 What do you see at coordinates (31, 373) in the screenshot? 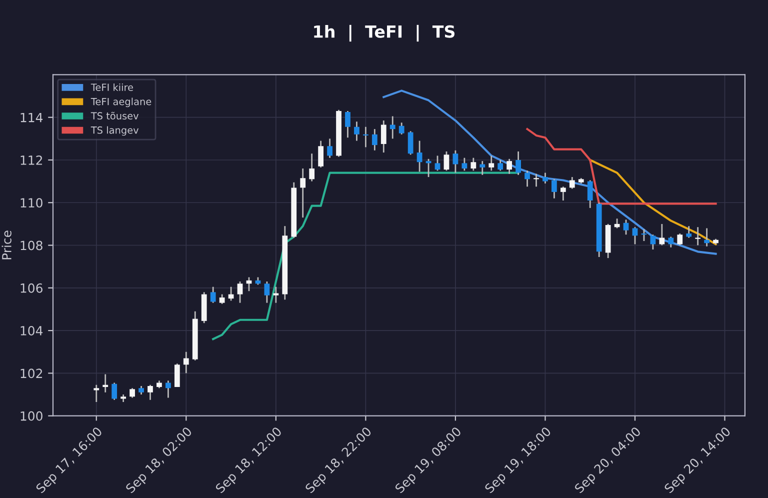
I see `y-tick-label: 102` at bounding box center [31, 373].